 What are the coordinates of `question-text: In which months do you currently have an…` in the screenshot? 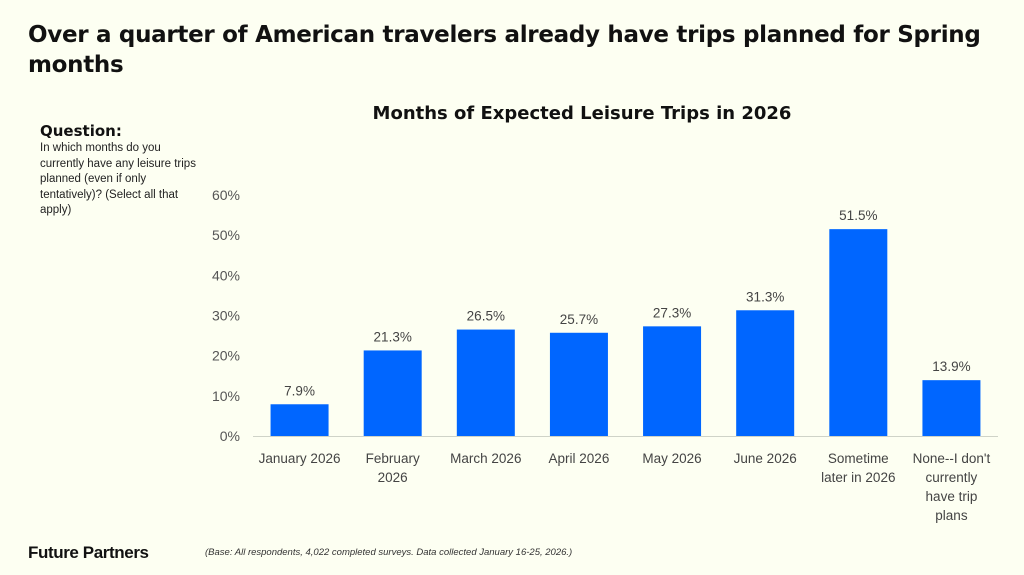 It's located at (118, 179).